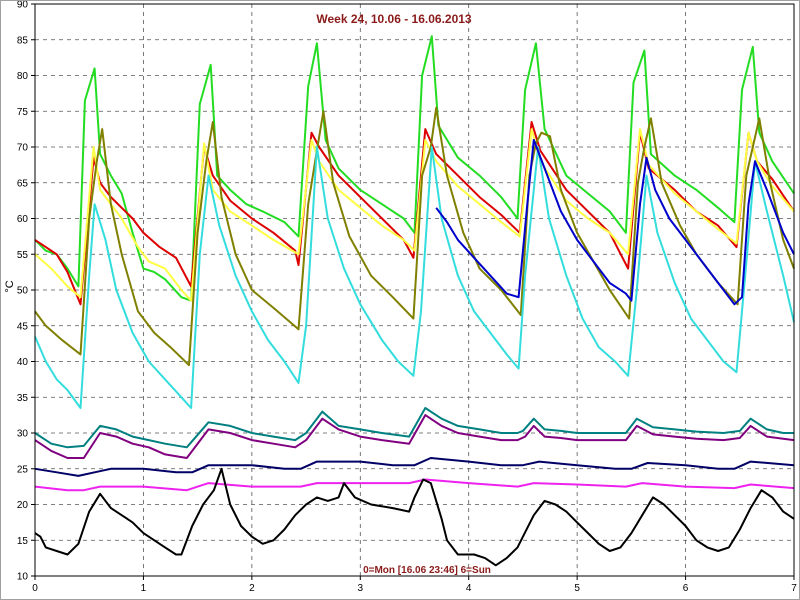 The height and width of the screenshot is (600, 800). Describe the element at coordinates (23, 326) in the screenshot. I see `y-tick-label: 45` at that location.